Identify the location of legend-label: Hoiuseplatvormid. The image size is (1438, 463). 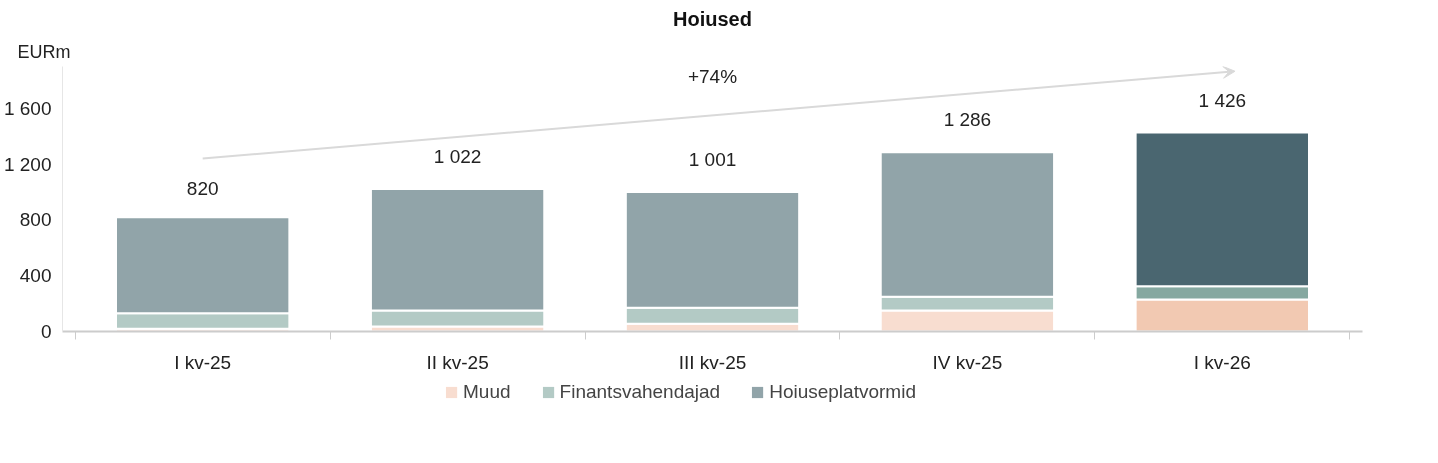
(842, 392).